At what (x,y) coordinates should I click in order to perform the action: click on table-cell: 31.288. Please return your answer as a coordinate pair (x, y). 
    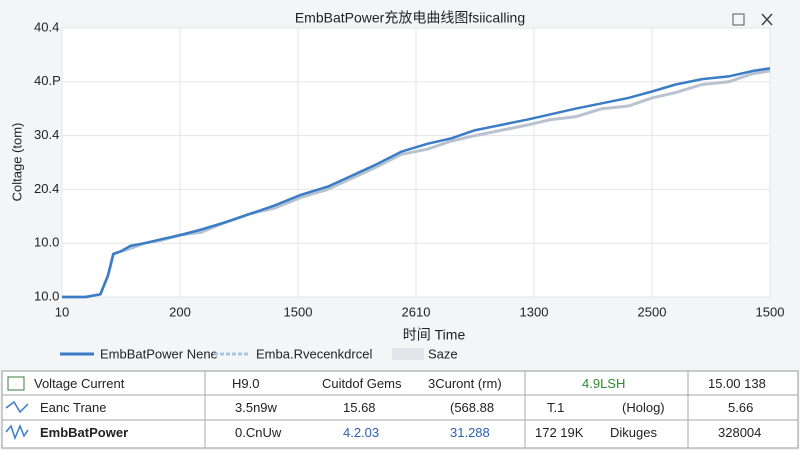
    Looking at the image, I should click on (470, 432).